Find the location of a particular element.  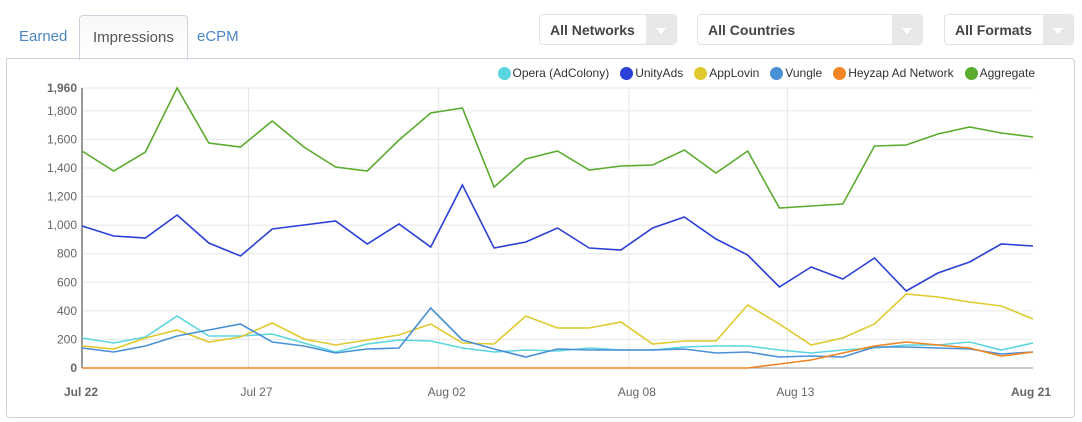

tab-earned: Earned is located at coordinates (43, 36).